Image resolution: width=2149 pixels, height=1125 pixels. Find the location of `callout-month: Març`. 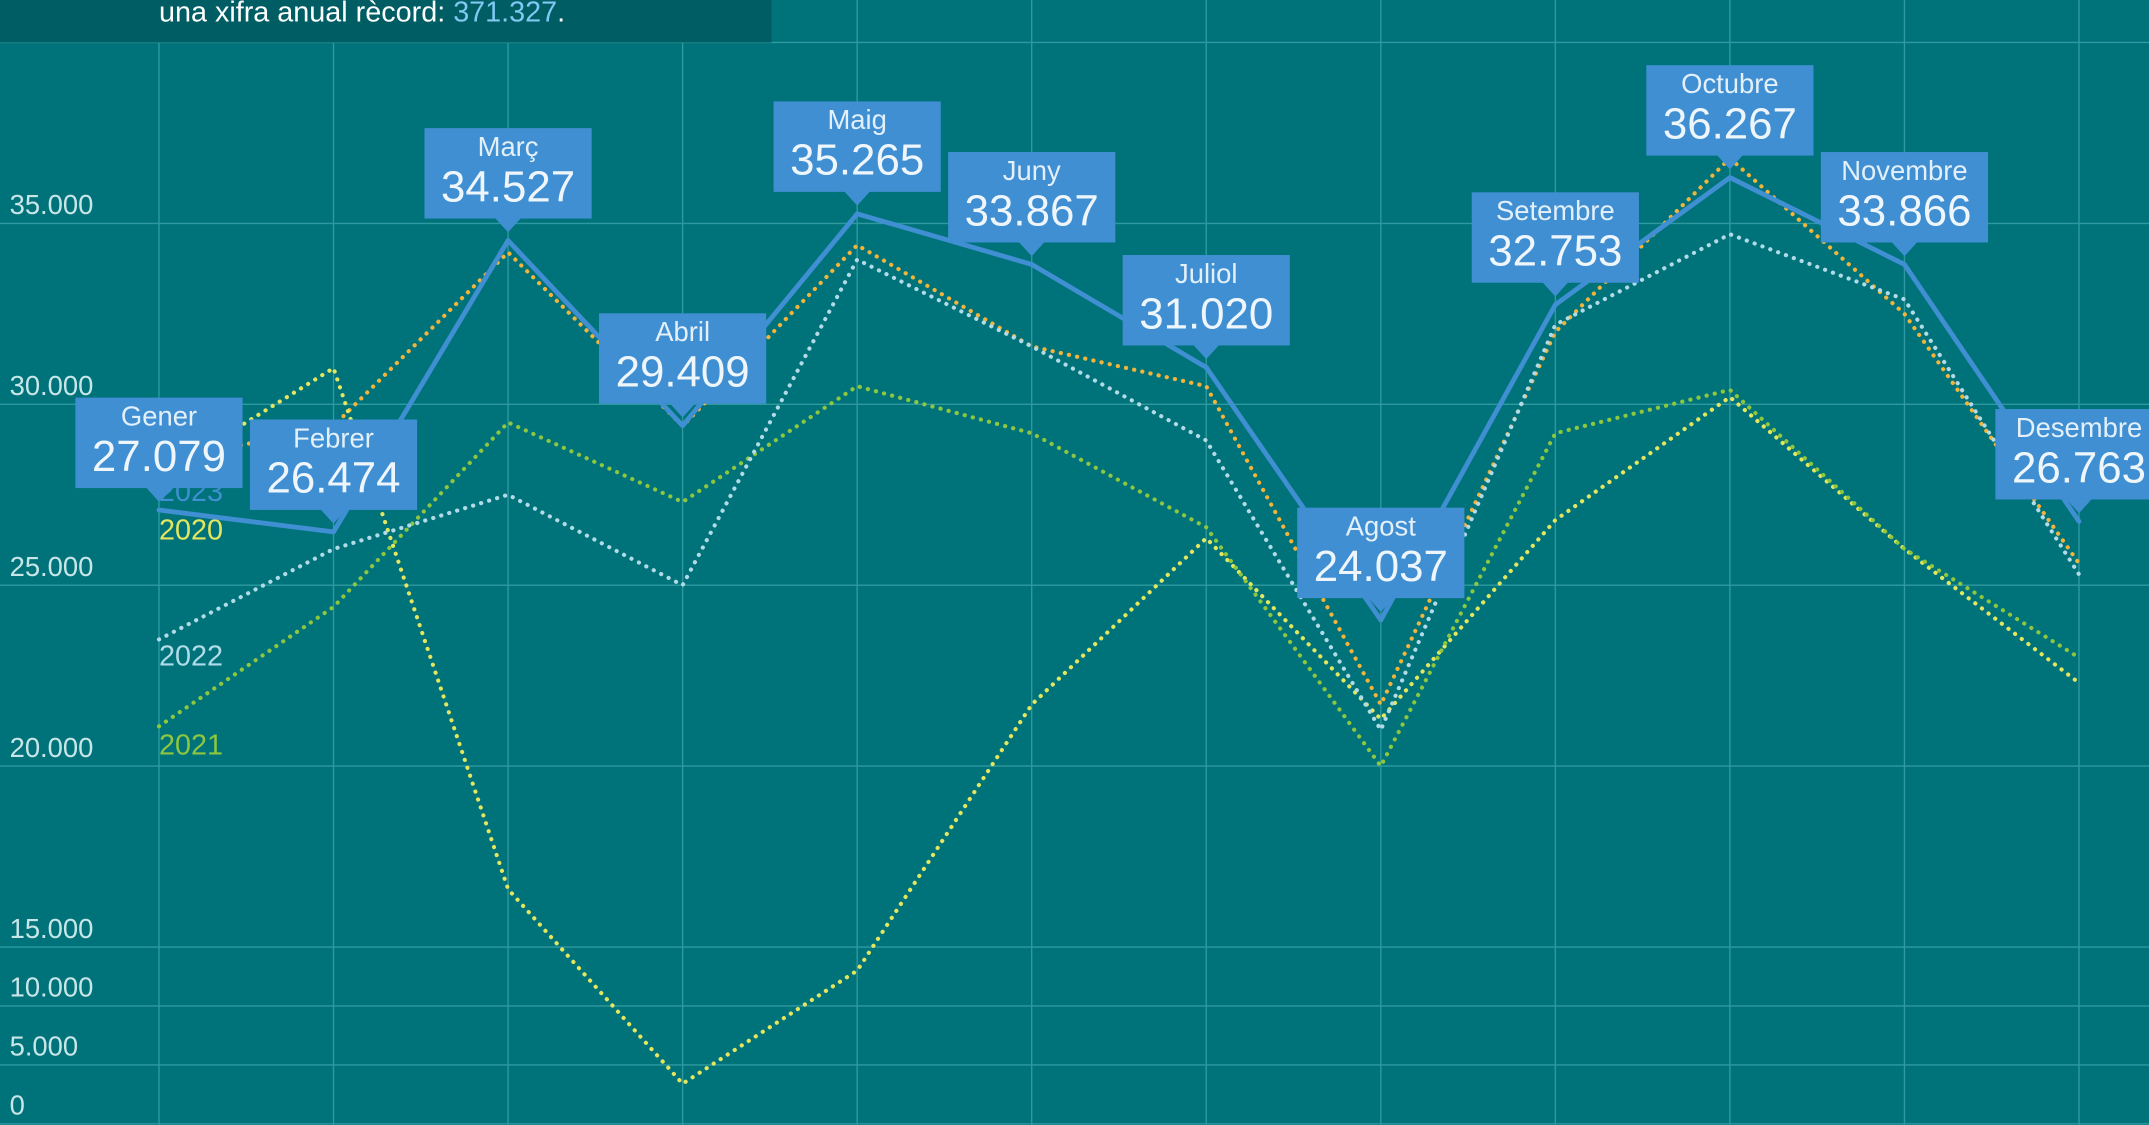

callout-month: Març is located at coordinates (508, 146).